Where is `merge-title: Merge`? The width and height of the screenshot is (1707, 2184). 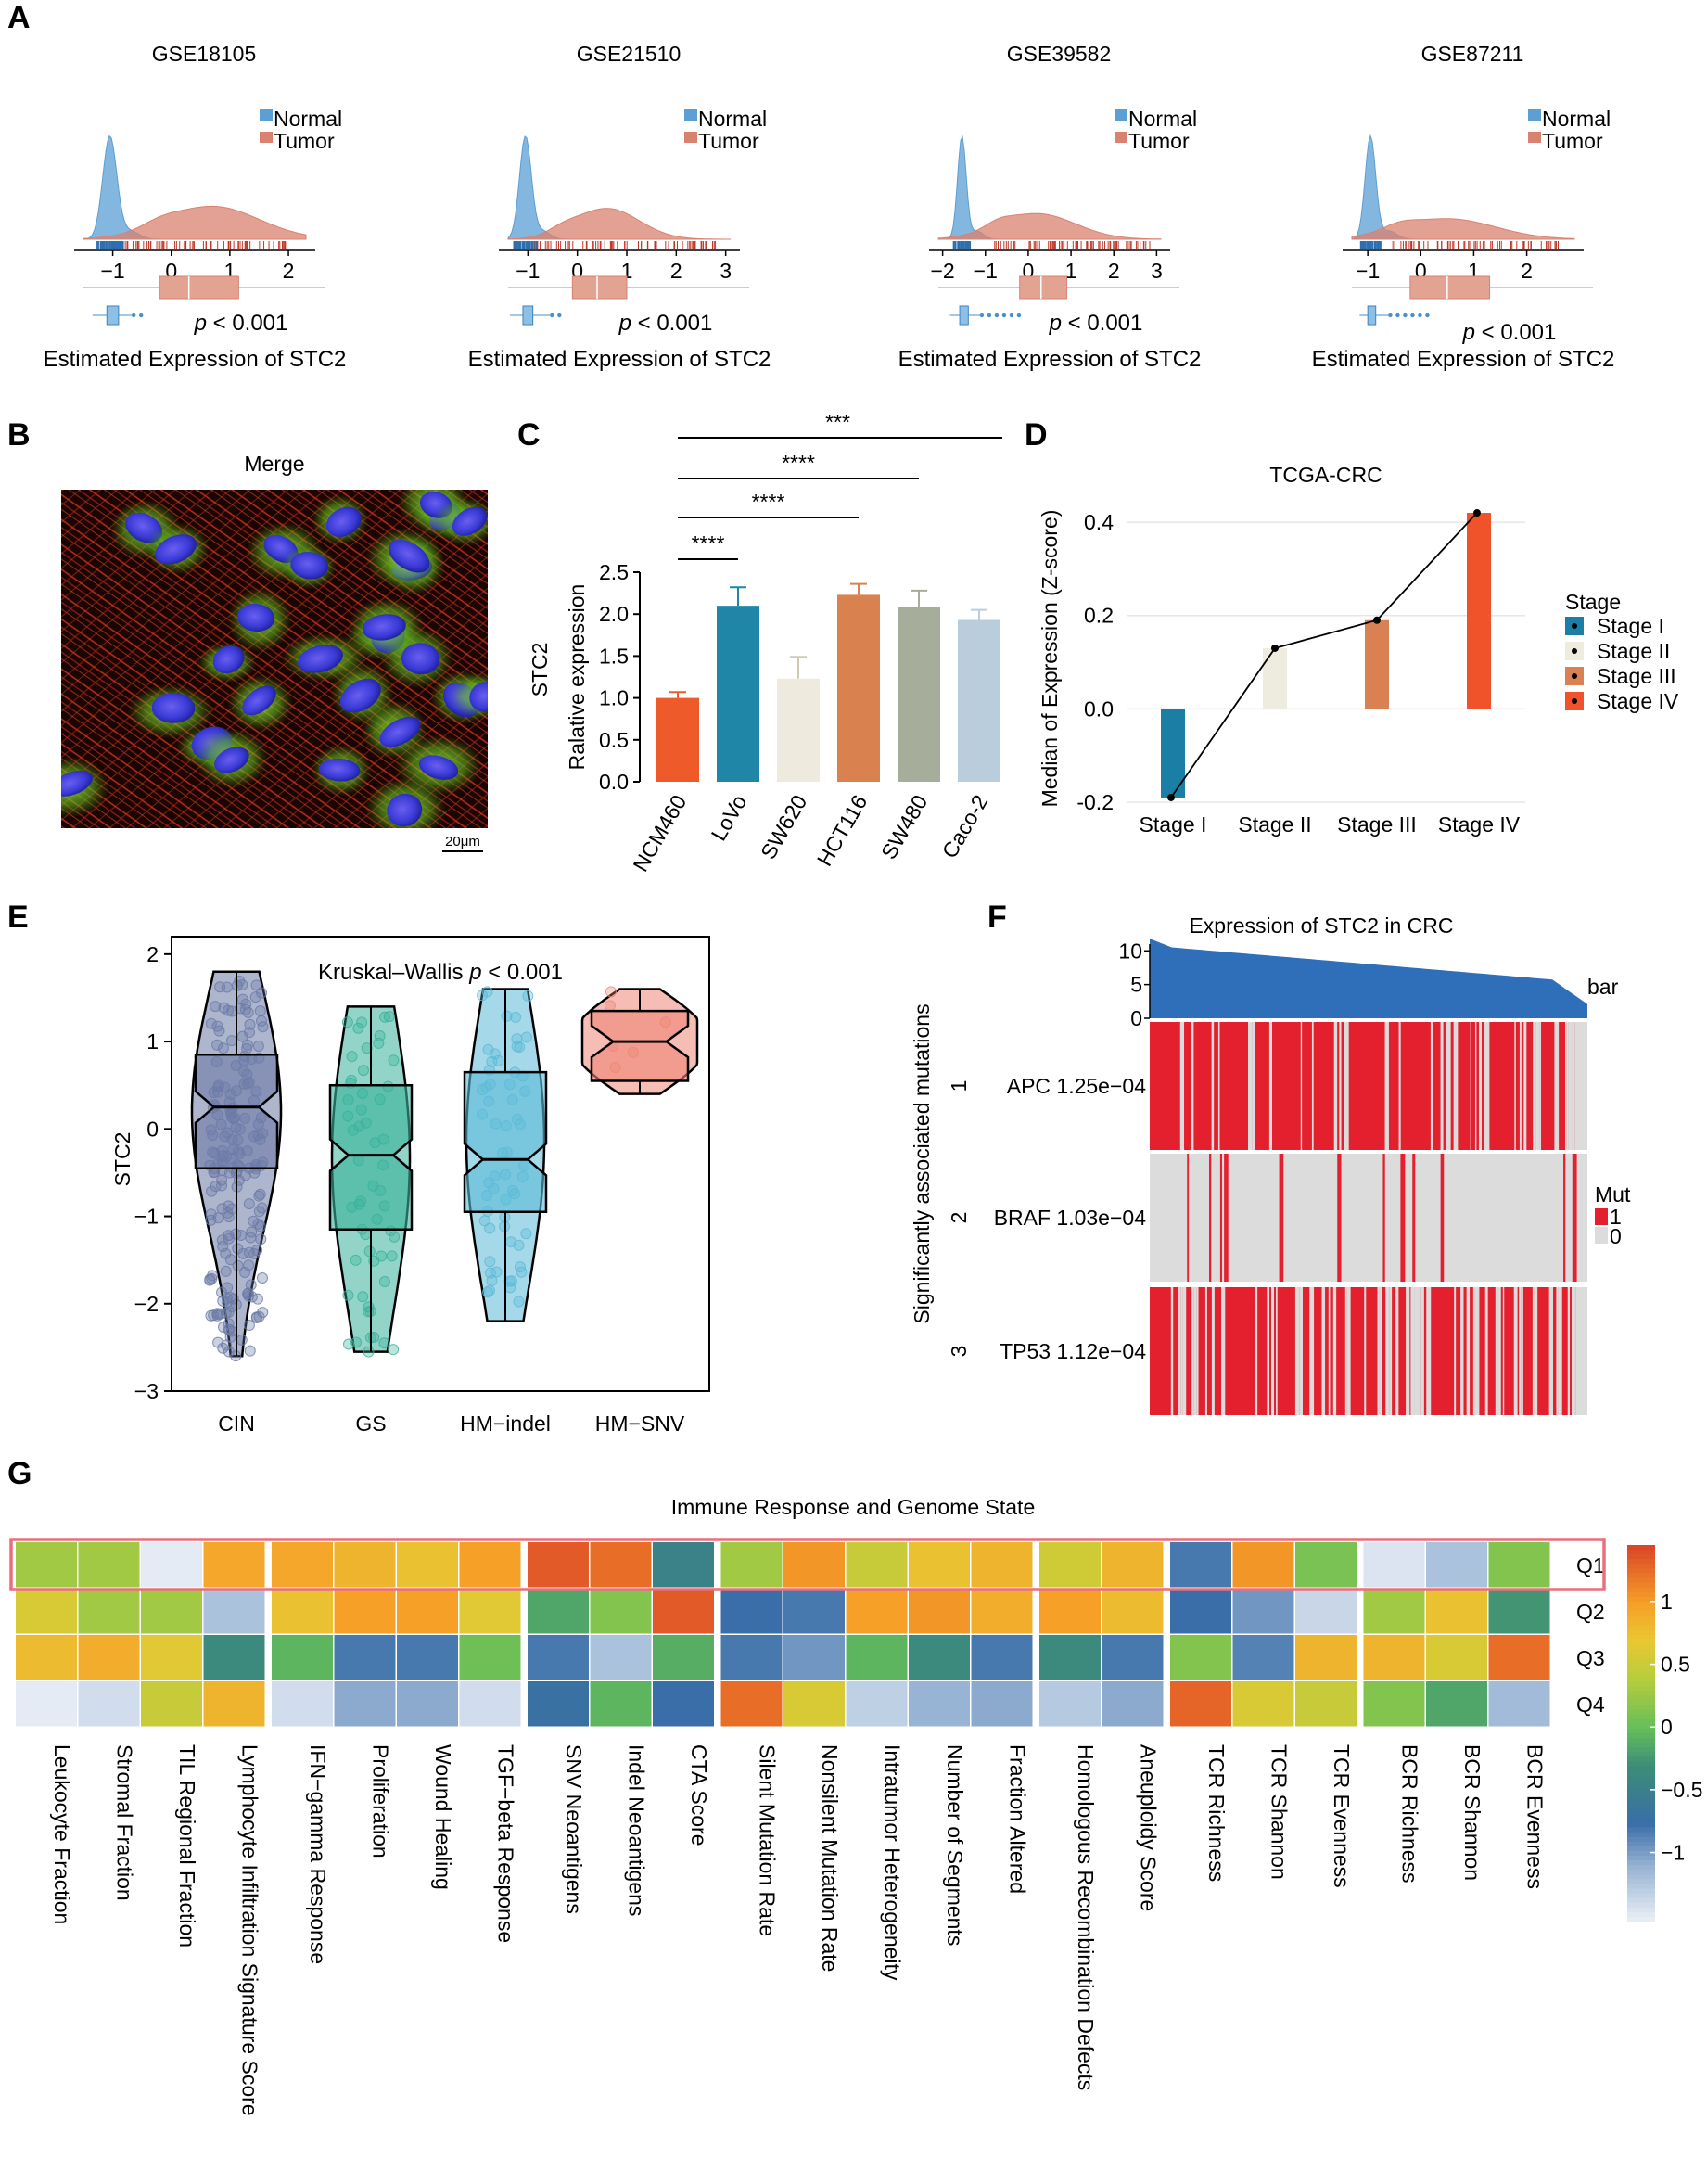
merge-title: Merge is located at coordinates (274, 464).